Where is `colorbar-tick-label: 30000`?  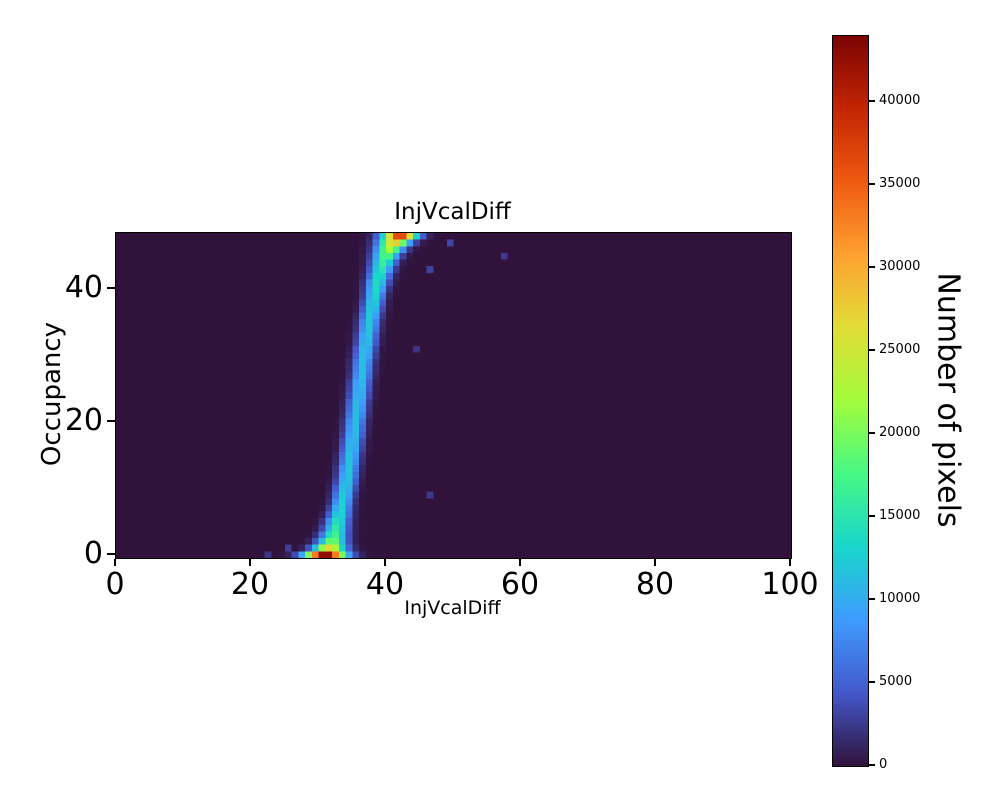 colorbar-tick-label: 30000 is located at coordinates (900, 267).